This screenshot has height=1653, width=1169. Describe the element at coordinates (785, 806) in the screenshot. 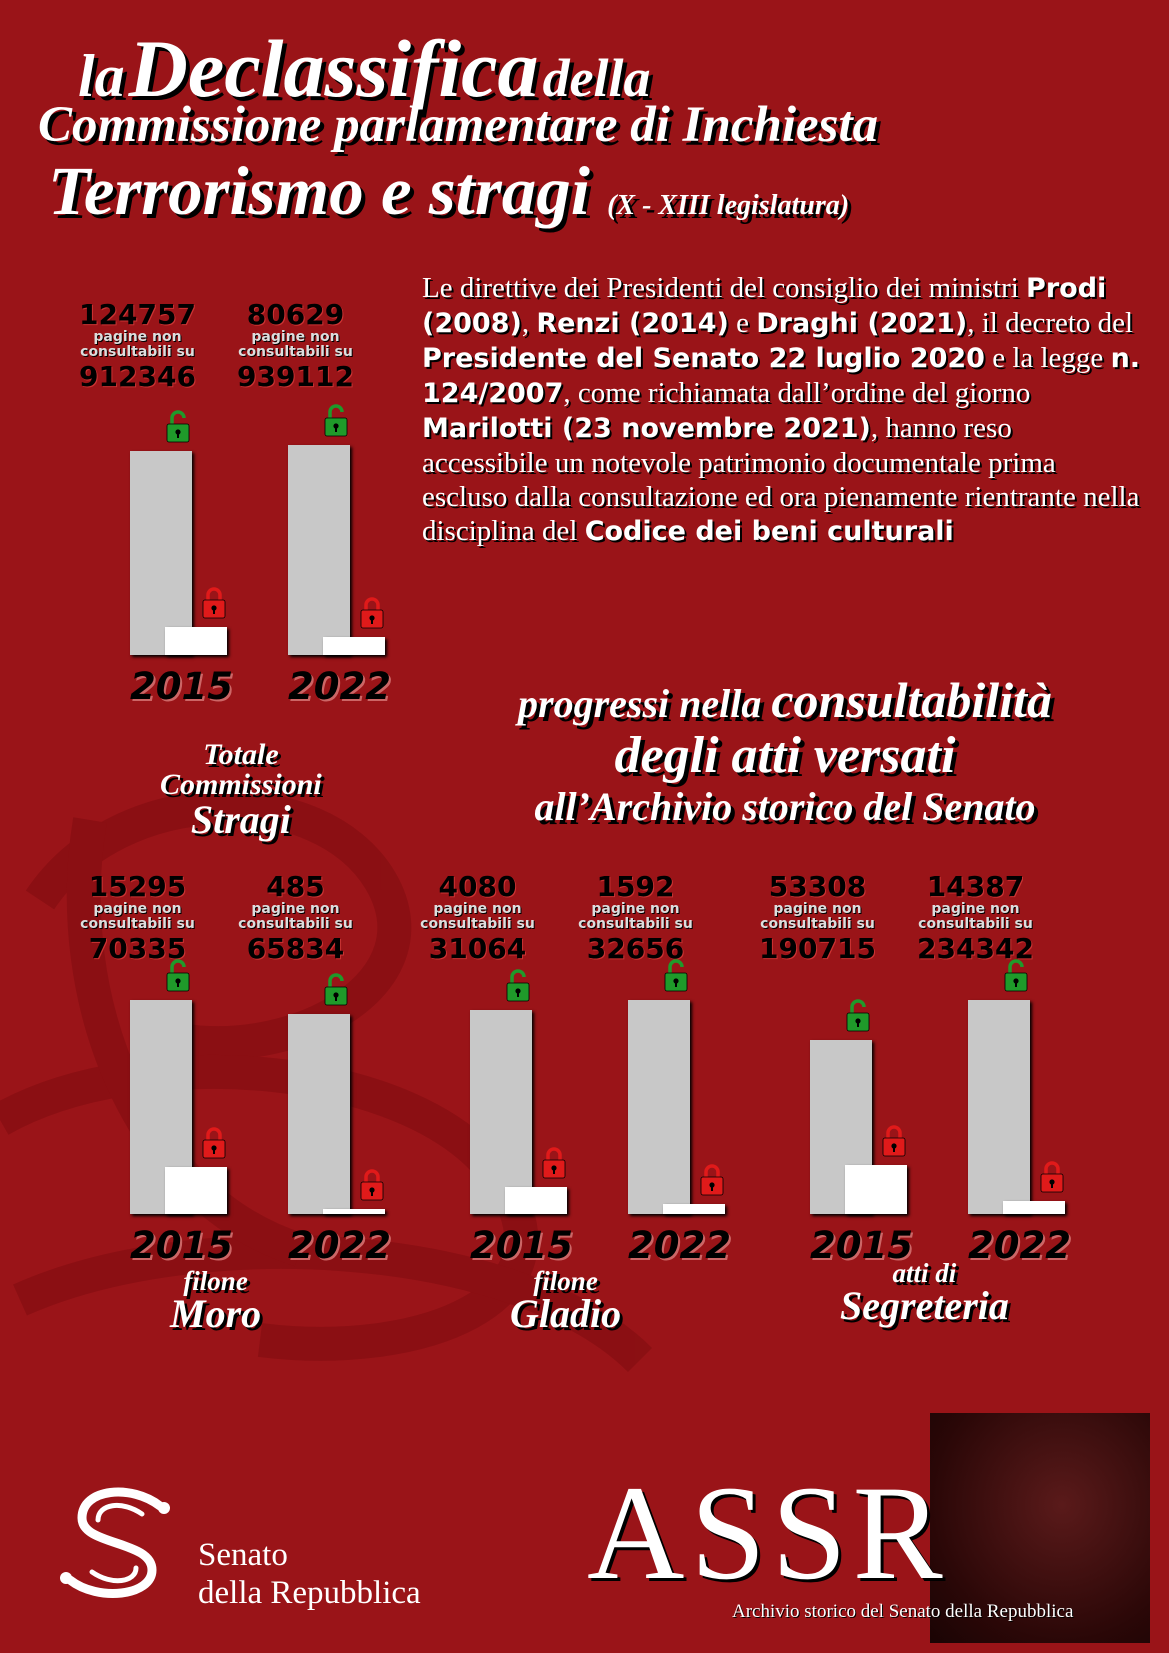

I see `progress-line-3: all’Archivio storico del Senato` at that location.